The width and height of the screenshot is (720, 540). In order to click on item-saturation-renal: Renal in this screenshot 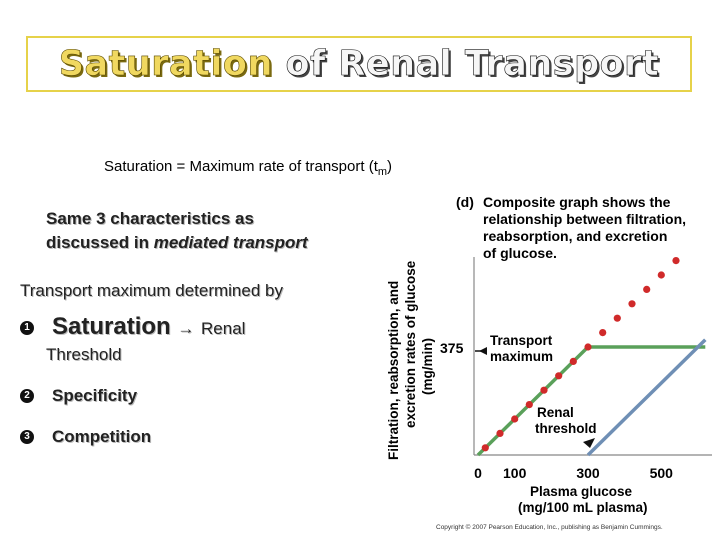, I will do `click(223, 328)`.